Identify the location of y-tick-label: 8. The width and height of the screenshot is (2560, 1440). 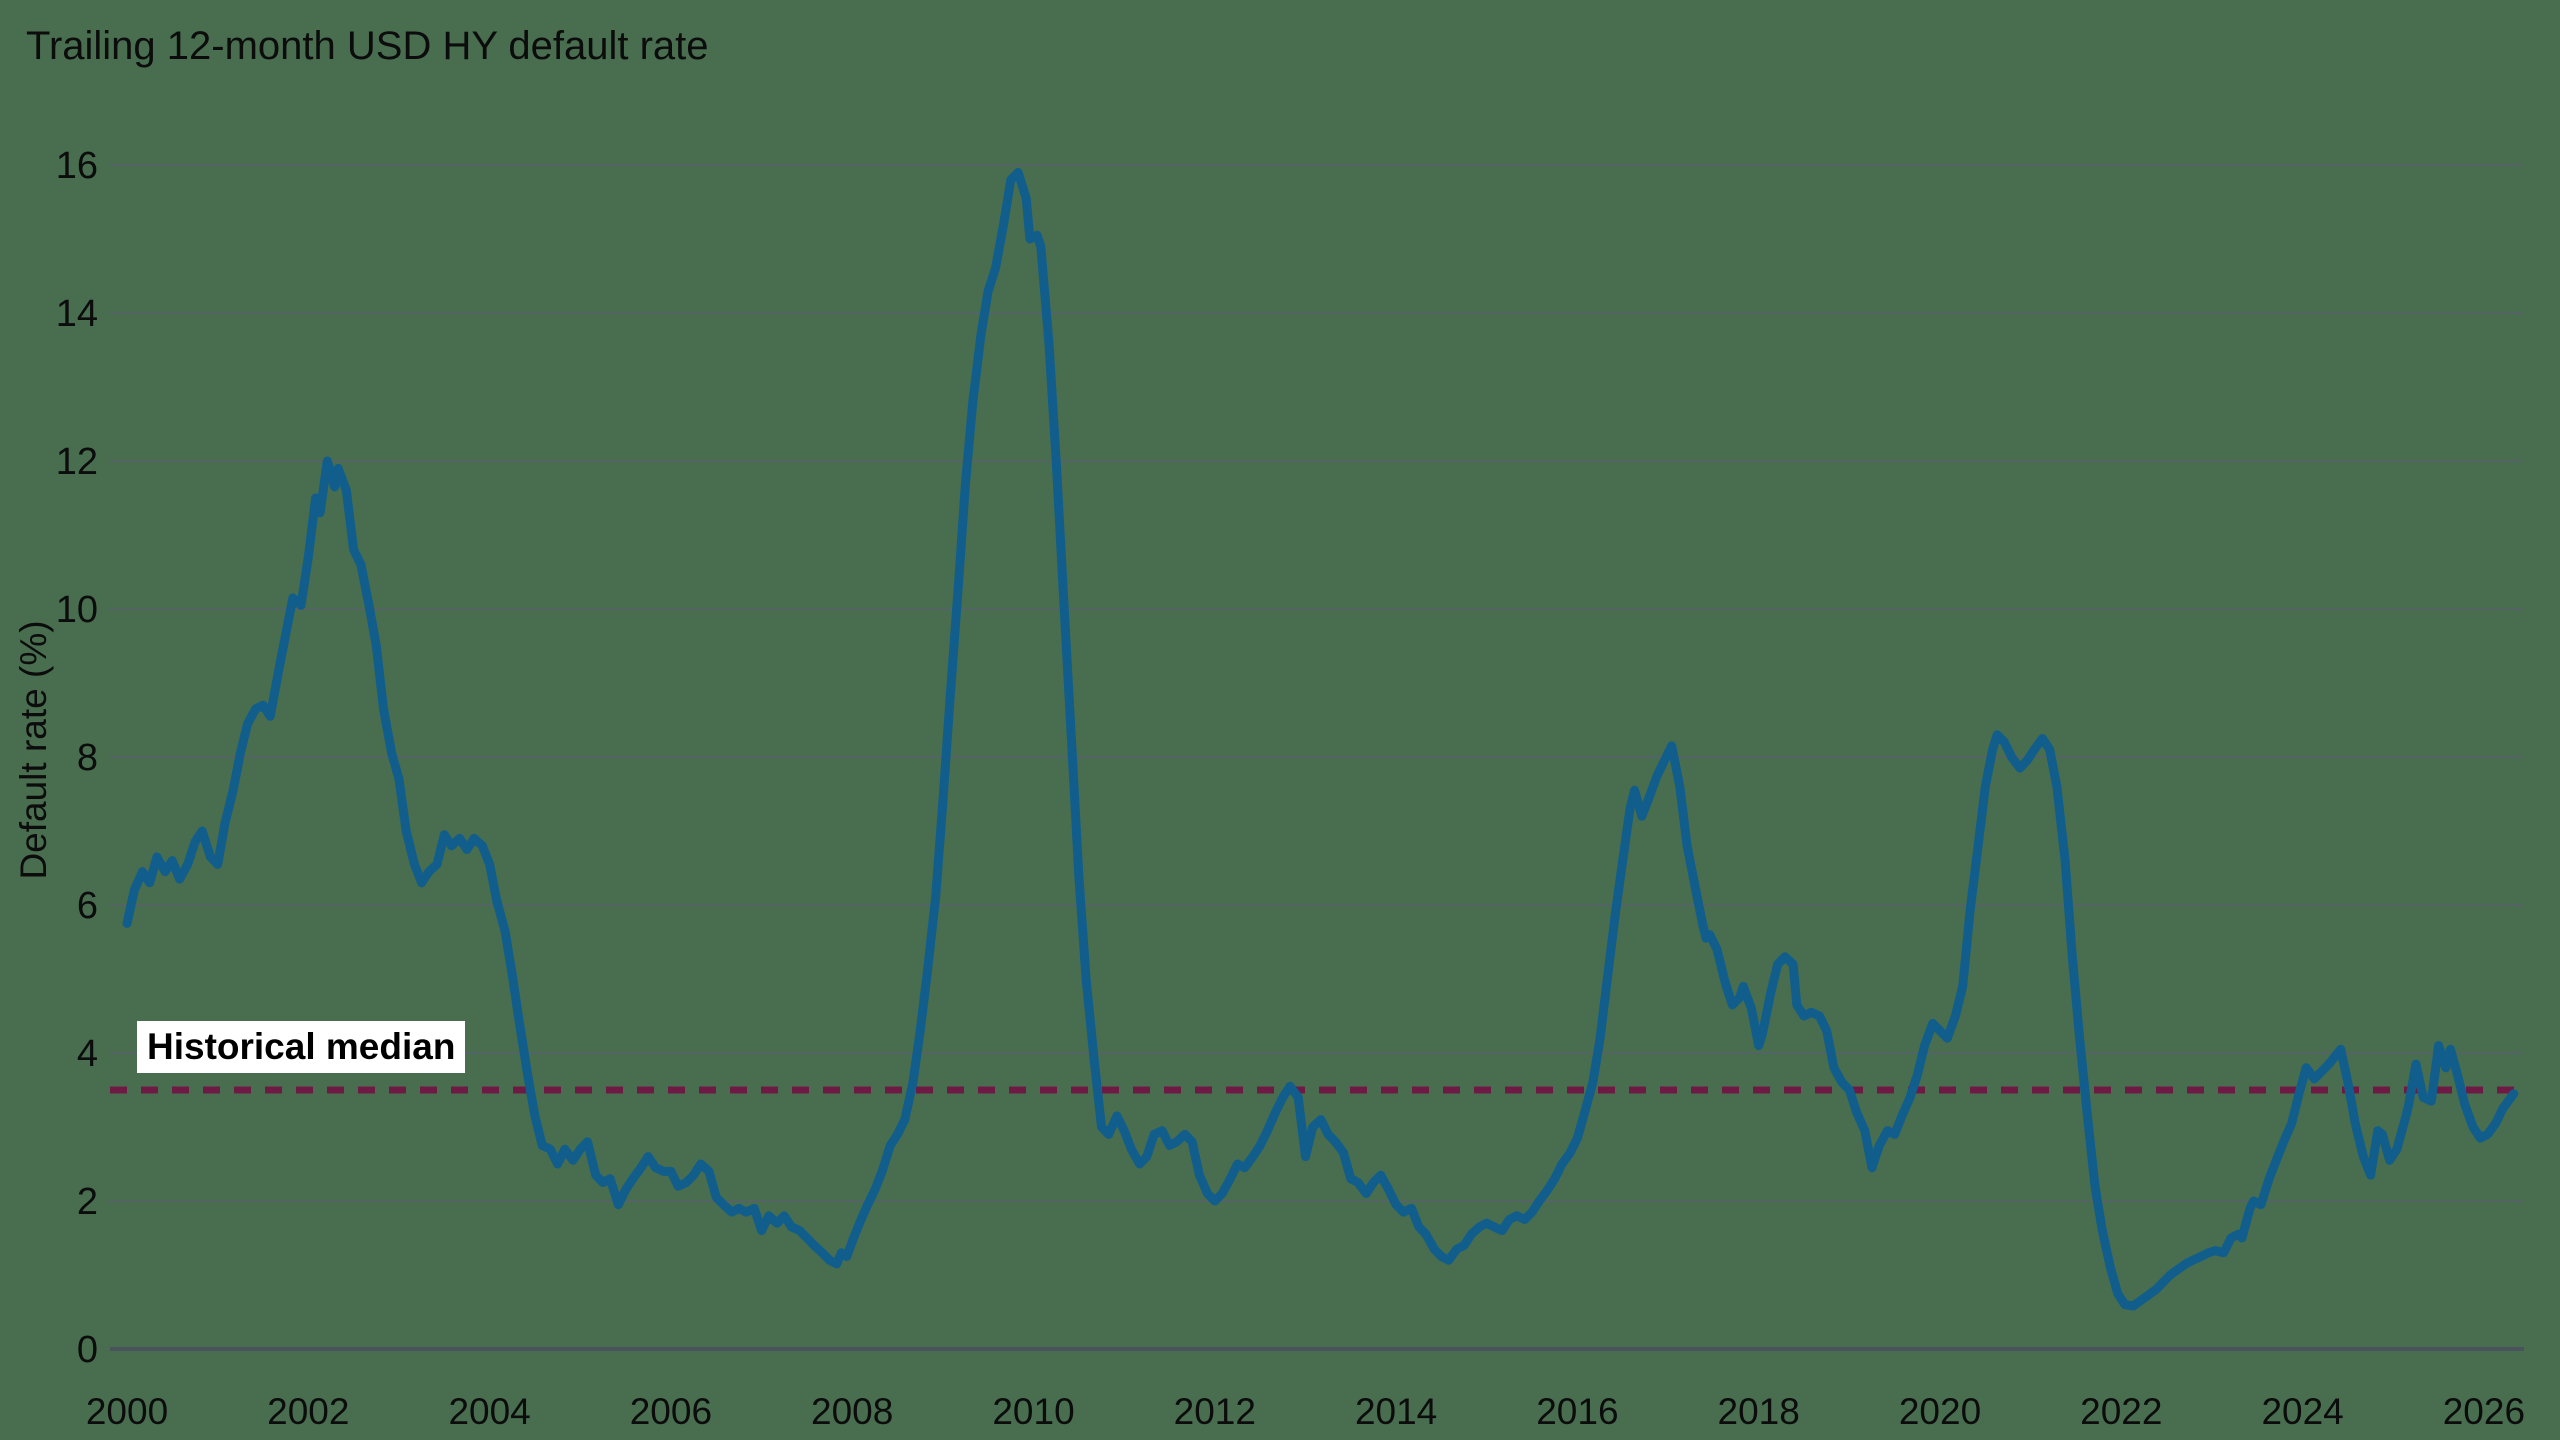
(87, 758).